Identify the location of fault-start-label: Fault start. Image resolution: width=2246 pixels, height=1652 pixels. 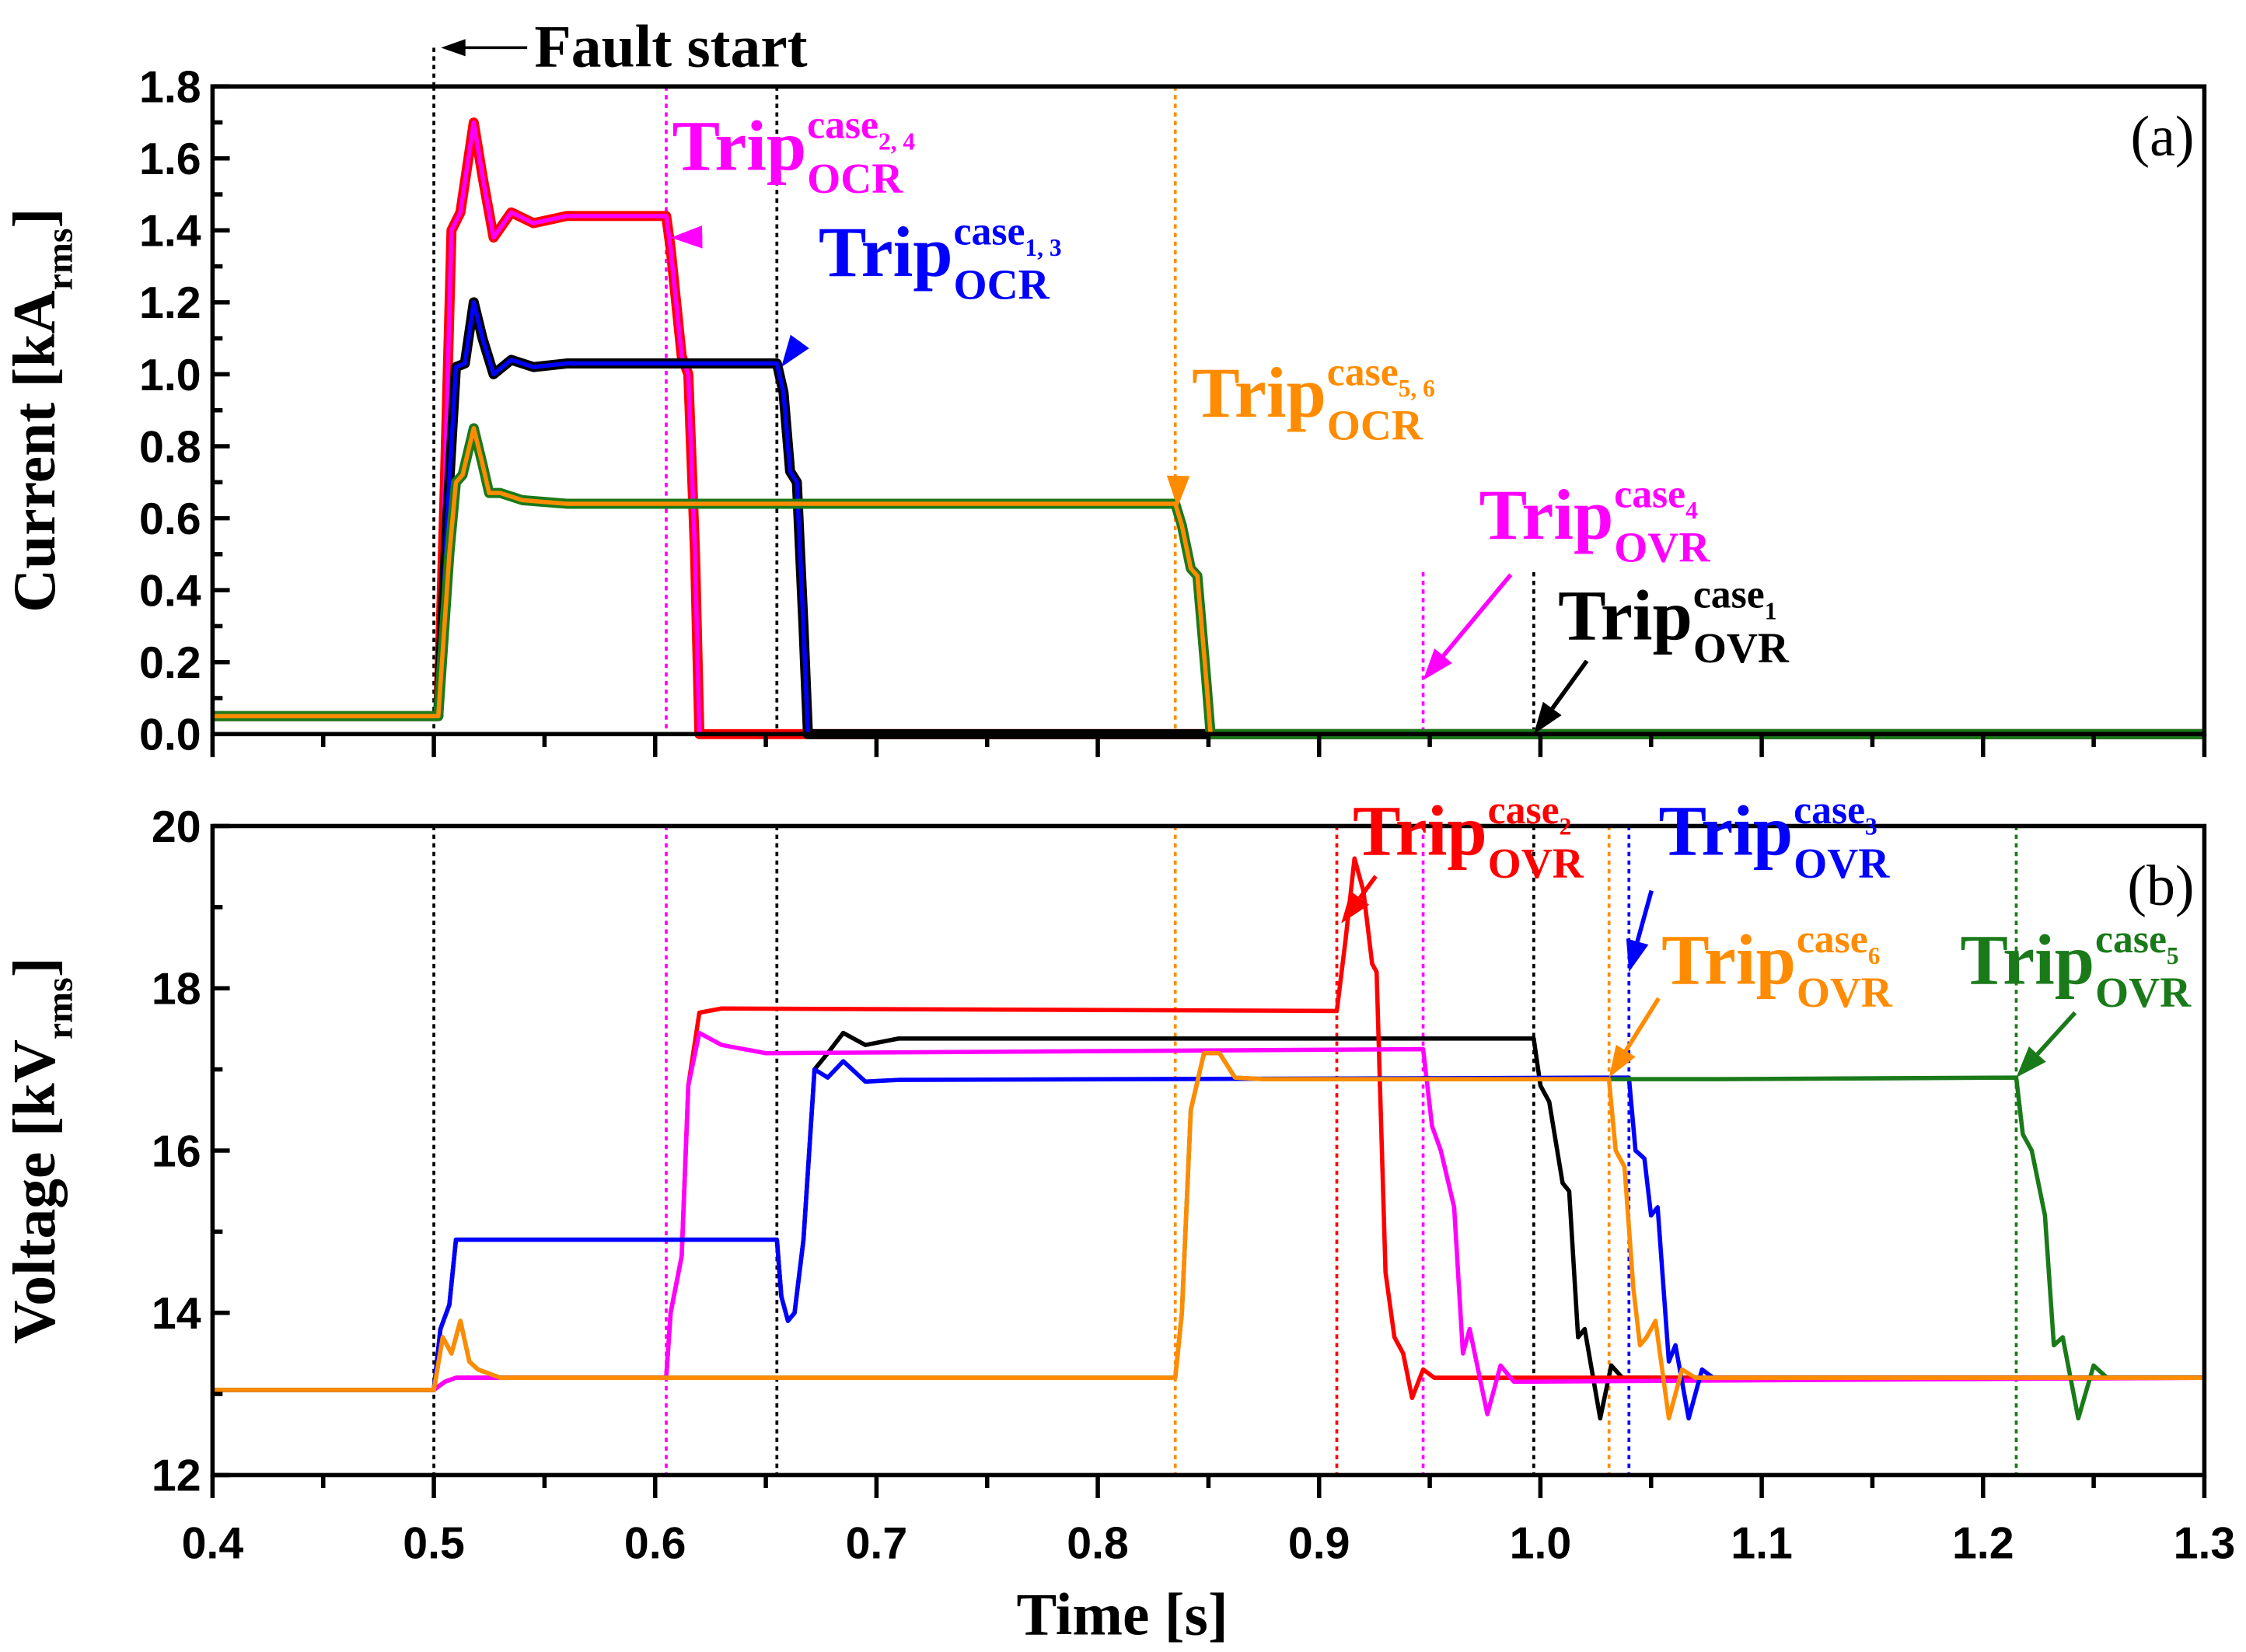
(670, 45).